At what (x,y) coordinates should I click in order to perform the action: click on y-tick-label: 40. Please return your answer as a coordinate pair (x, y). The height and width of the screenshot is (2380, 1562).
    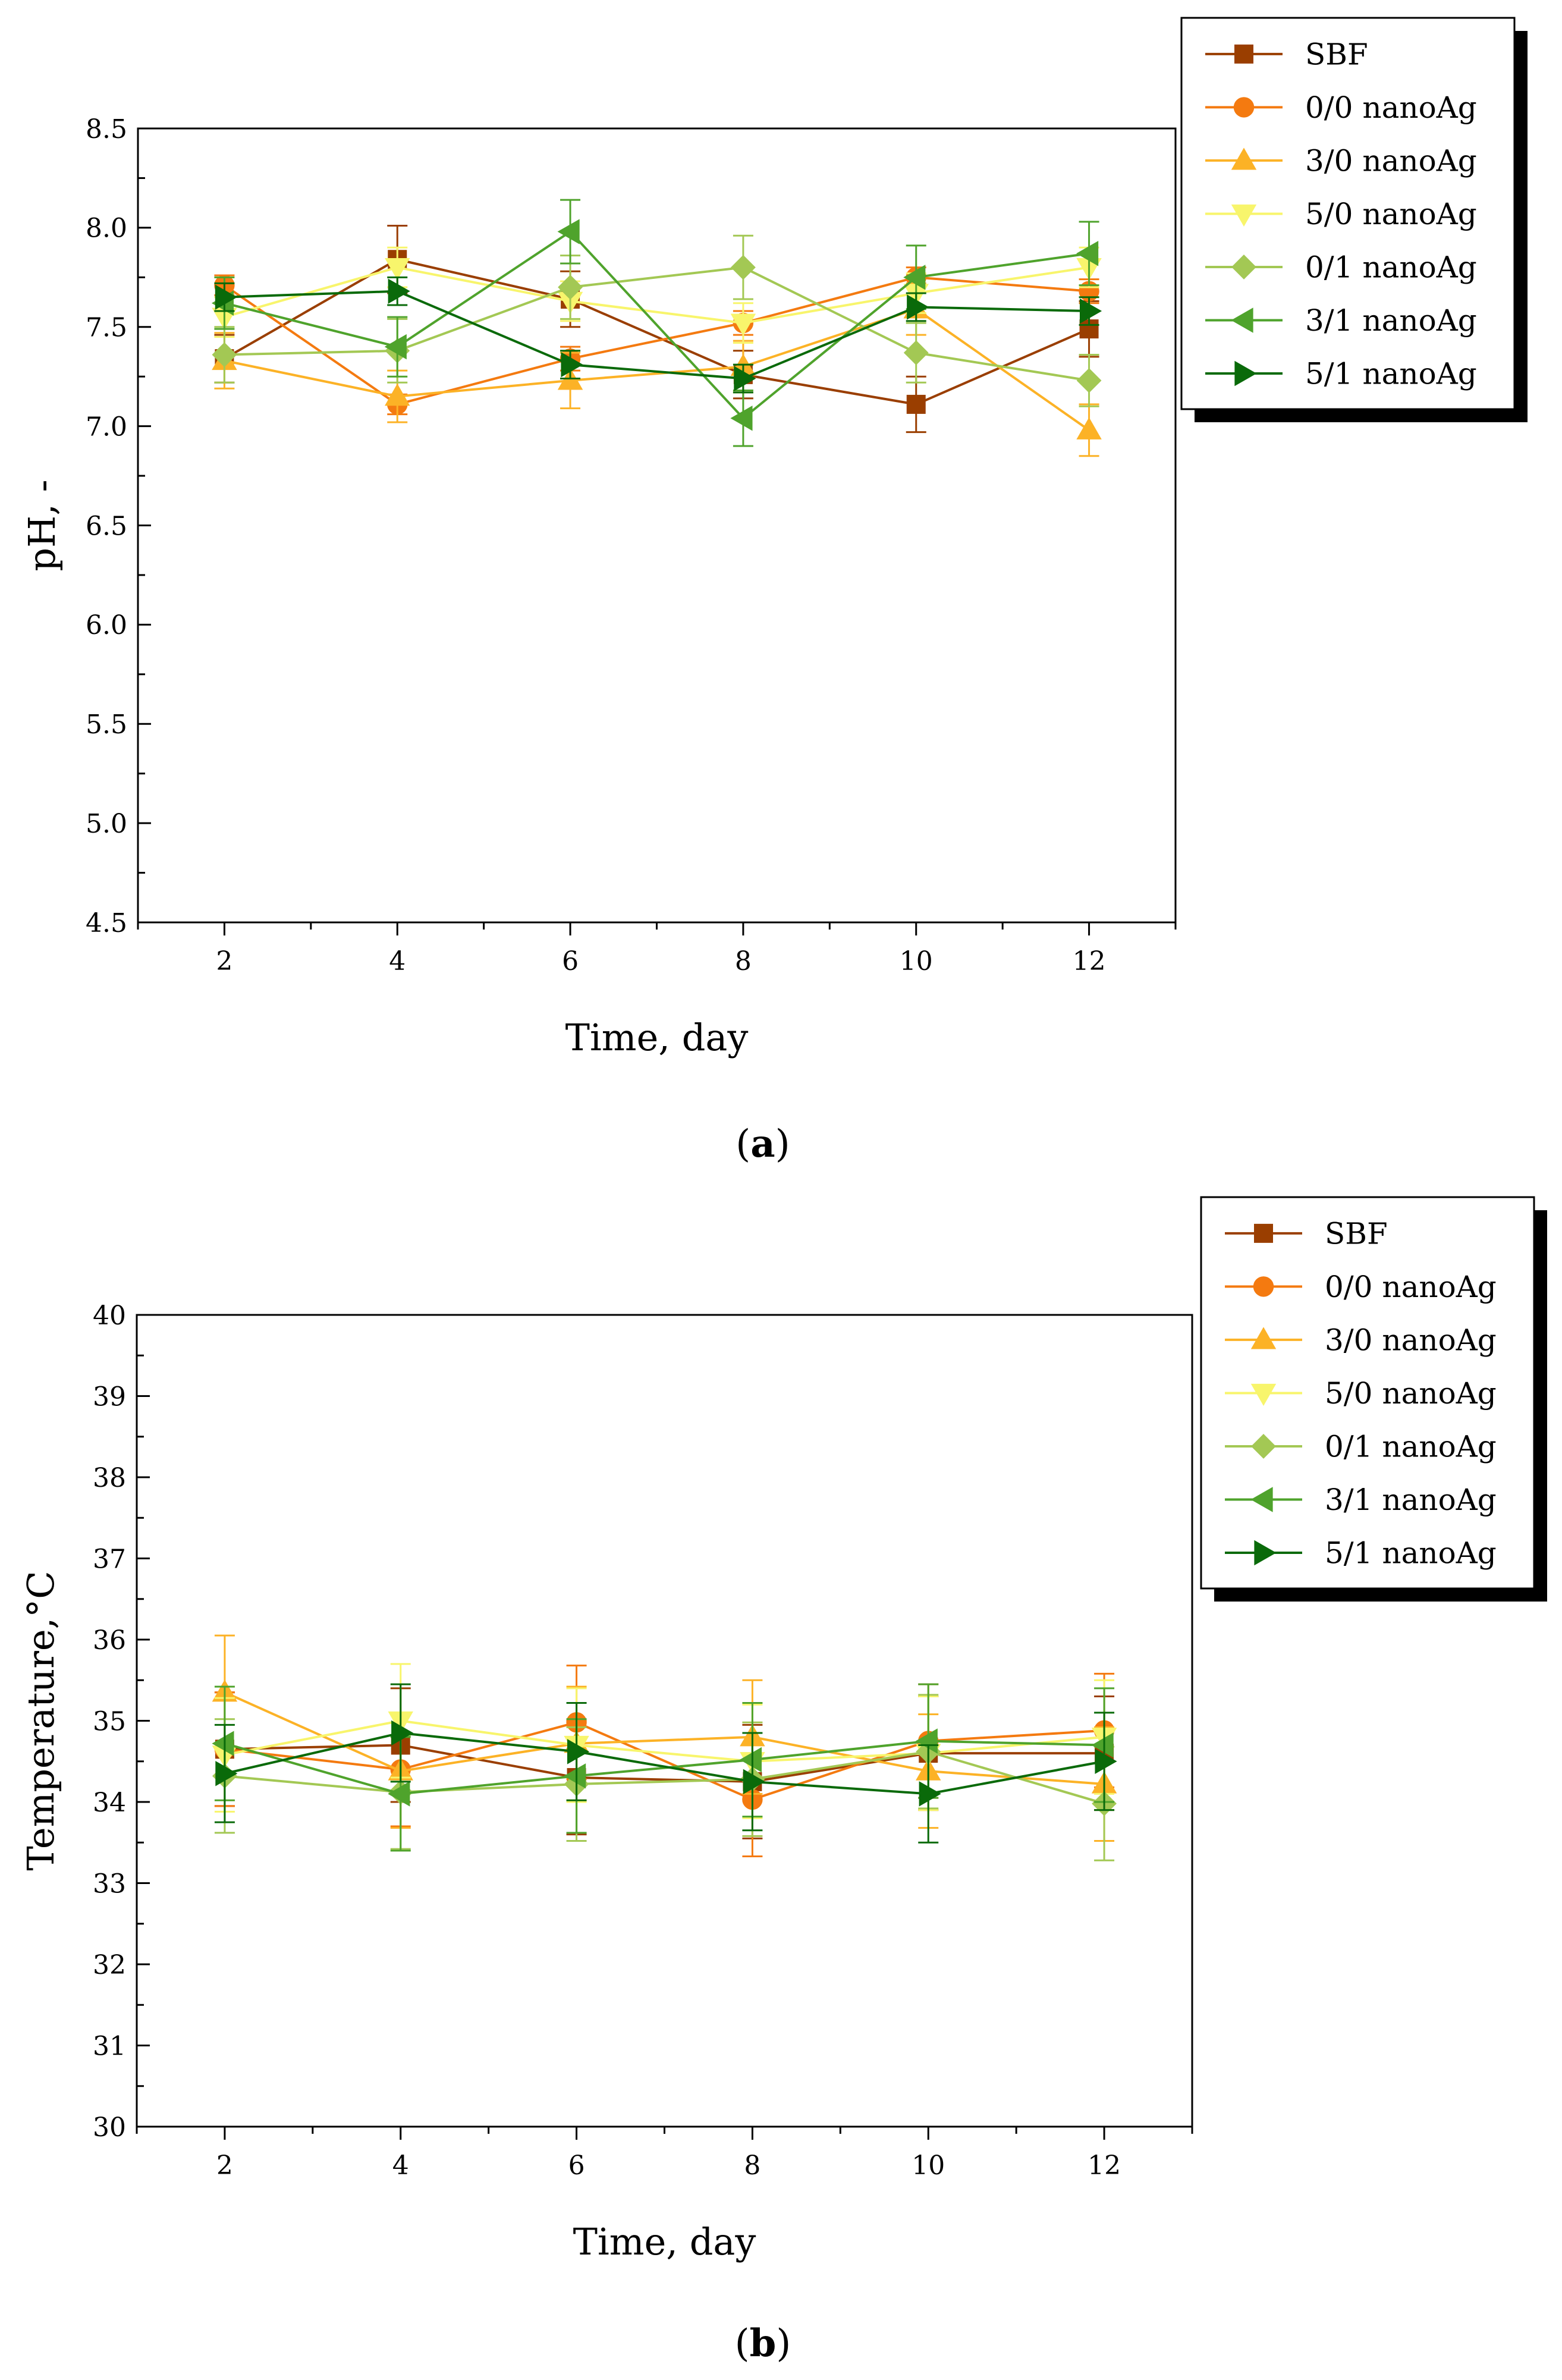
    Looking at the image, I should click on (109, 1316).